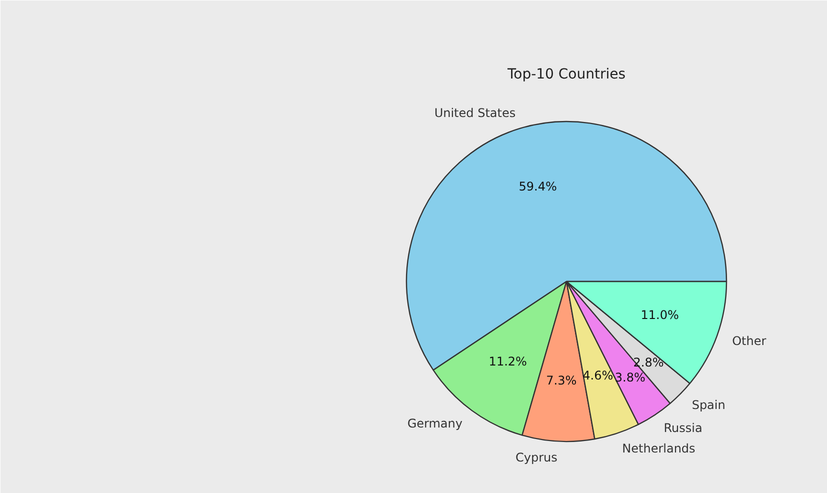 The image size is (827, 493). What do you see at coordinates (507, 361) in the screenshot?
I see `data-label: 11.2%` at bounding box center [507, 361].